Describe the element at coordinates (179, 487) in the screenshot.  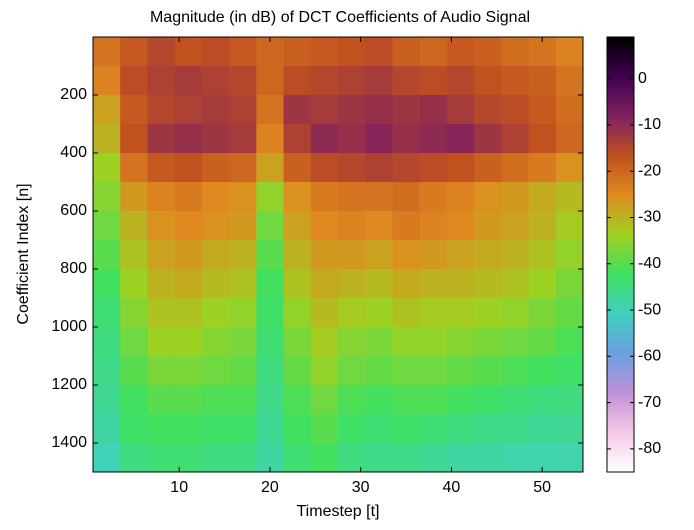
I see `x-tick-label: 10` at that location.